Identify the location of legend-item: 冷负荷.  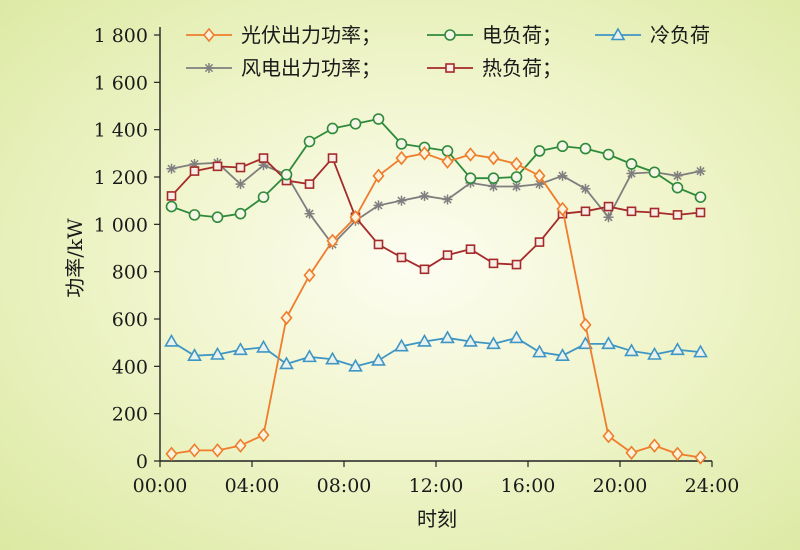
(652, 35).